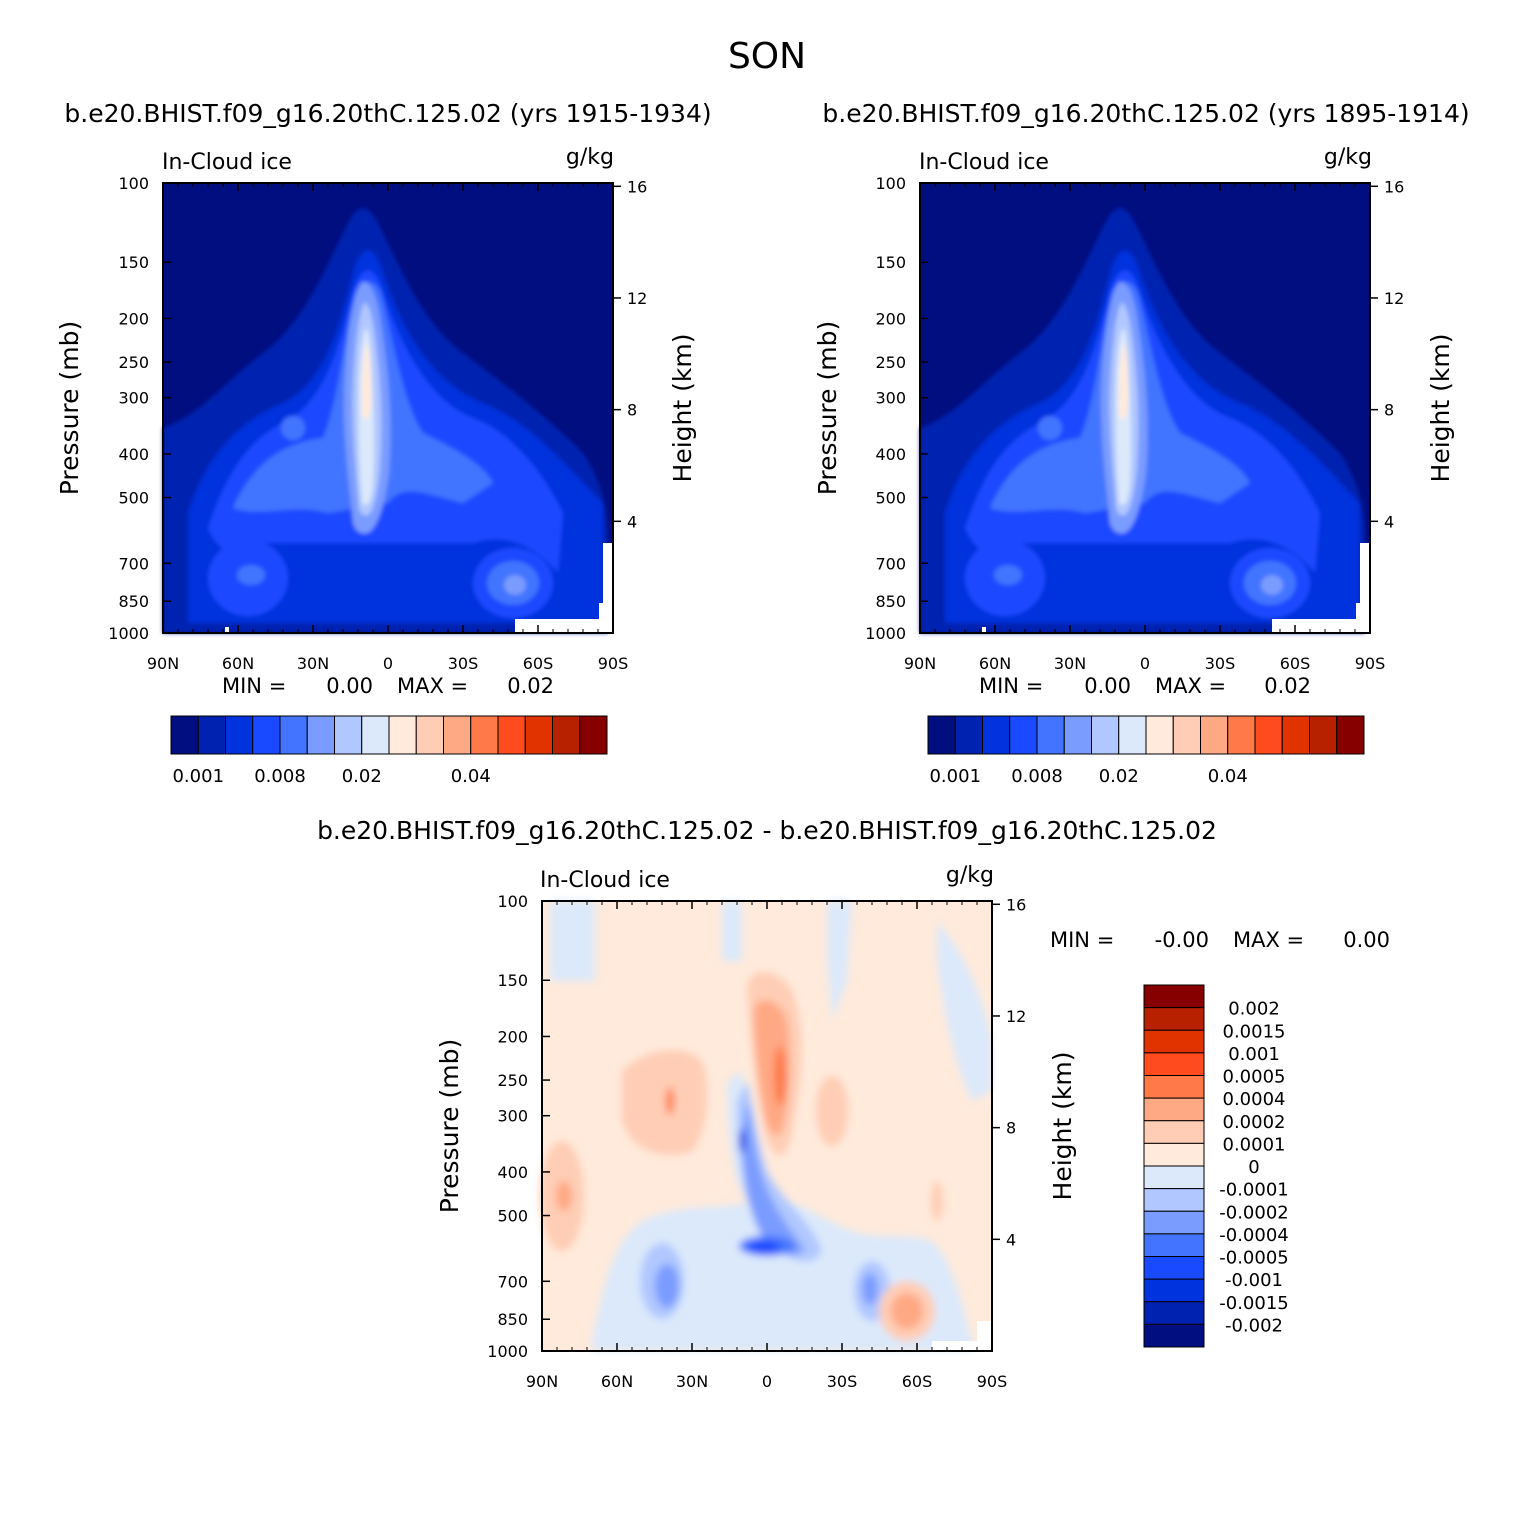 This screenshot has height=1535, width=1535. I want to click on panel-left-ylabel: Pressure (mb), so click(69, 408).